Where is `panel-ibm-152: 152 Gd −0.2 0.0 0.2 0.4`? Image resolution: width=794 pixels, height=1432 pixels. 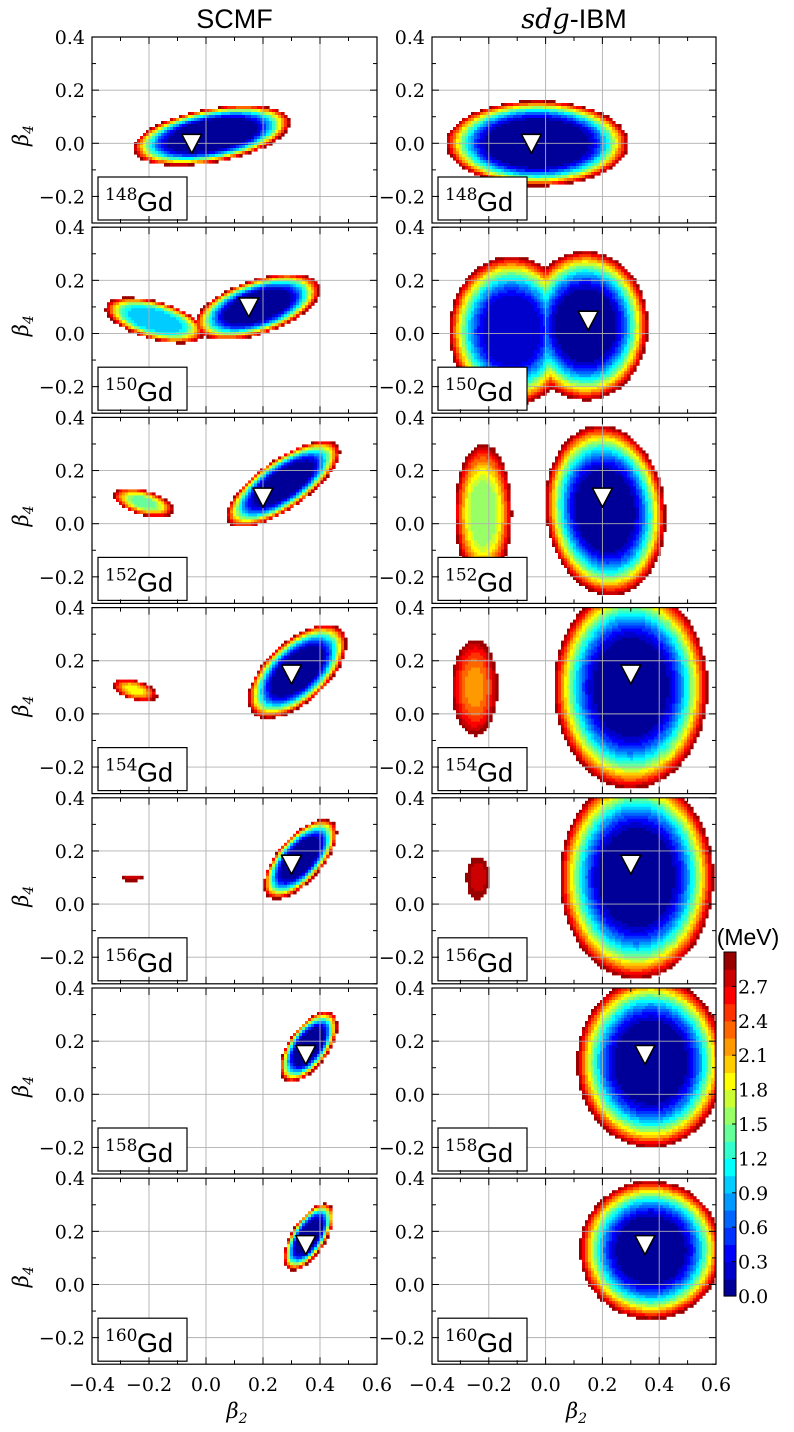 panel-ibm-152: 152 Gd −0.2 0.0 0.2 0.4 is located at coordinates (548, 505).